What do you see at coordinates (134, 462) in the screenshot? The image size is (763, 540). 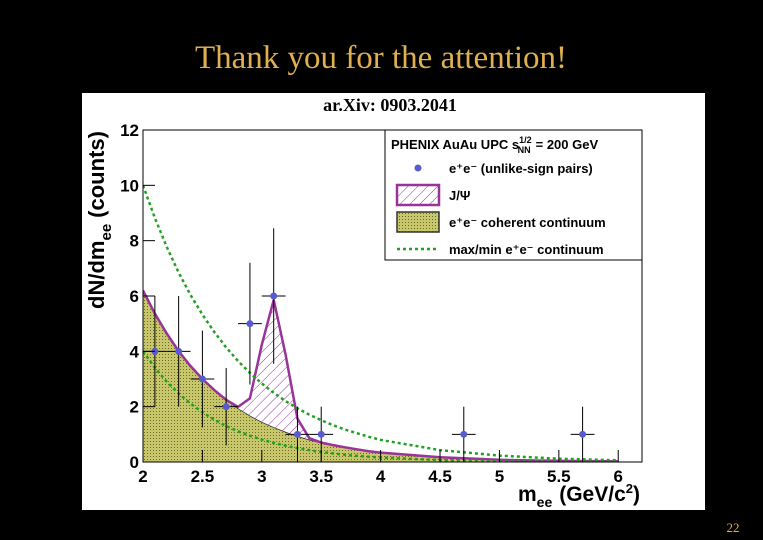 I see `y-tick-label: 0` at bounding box center [134, 462].